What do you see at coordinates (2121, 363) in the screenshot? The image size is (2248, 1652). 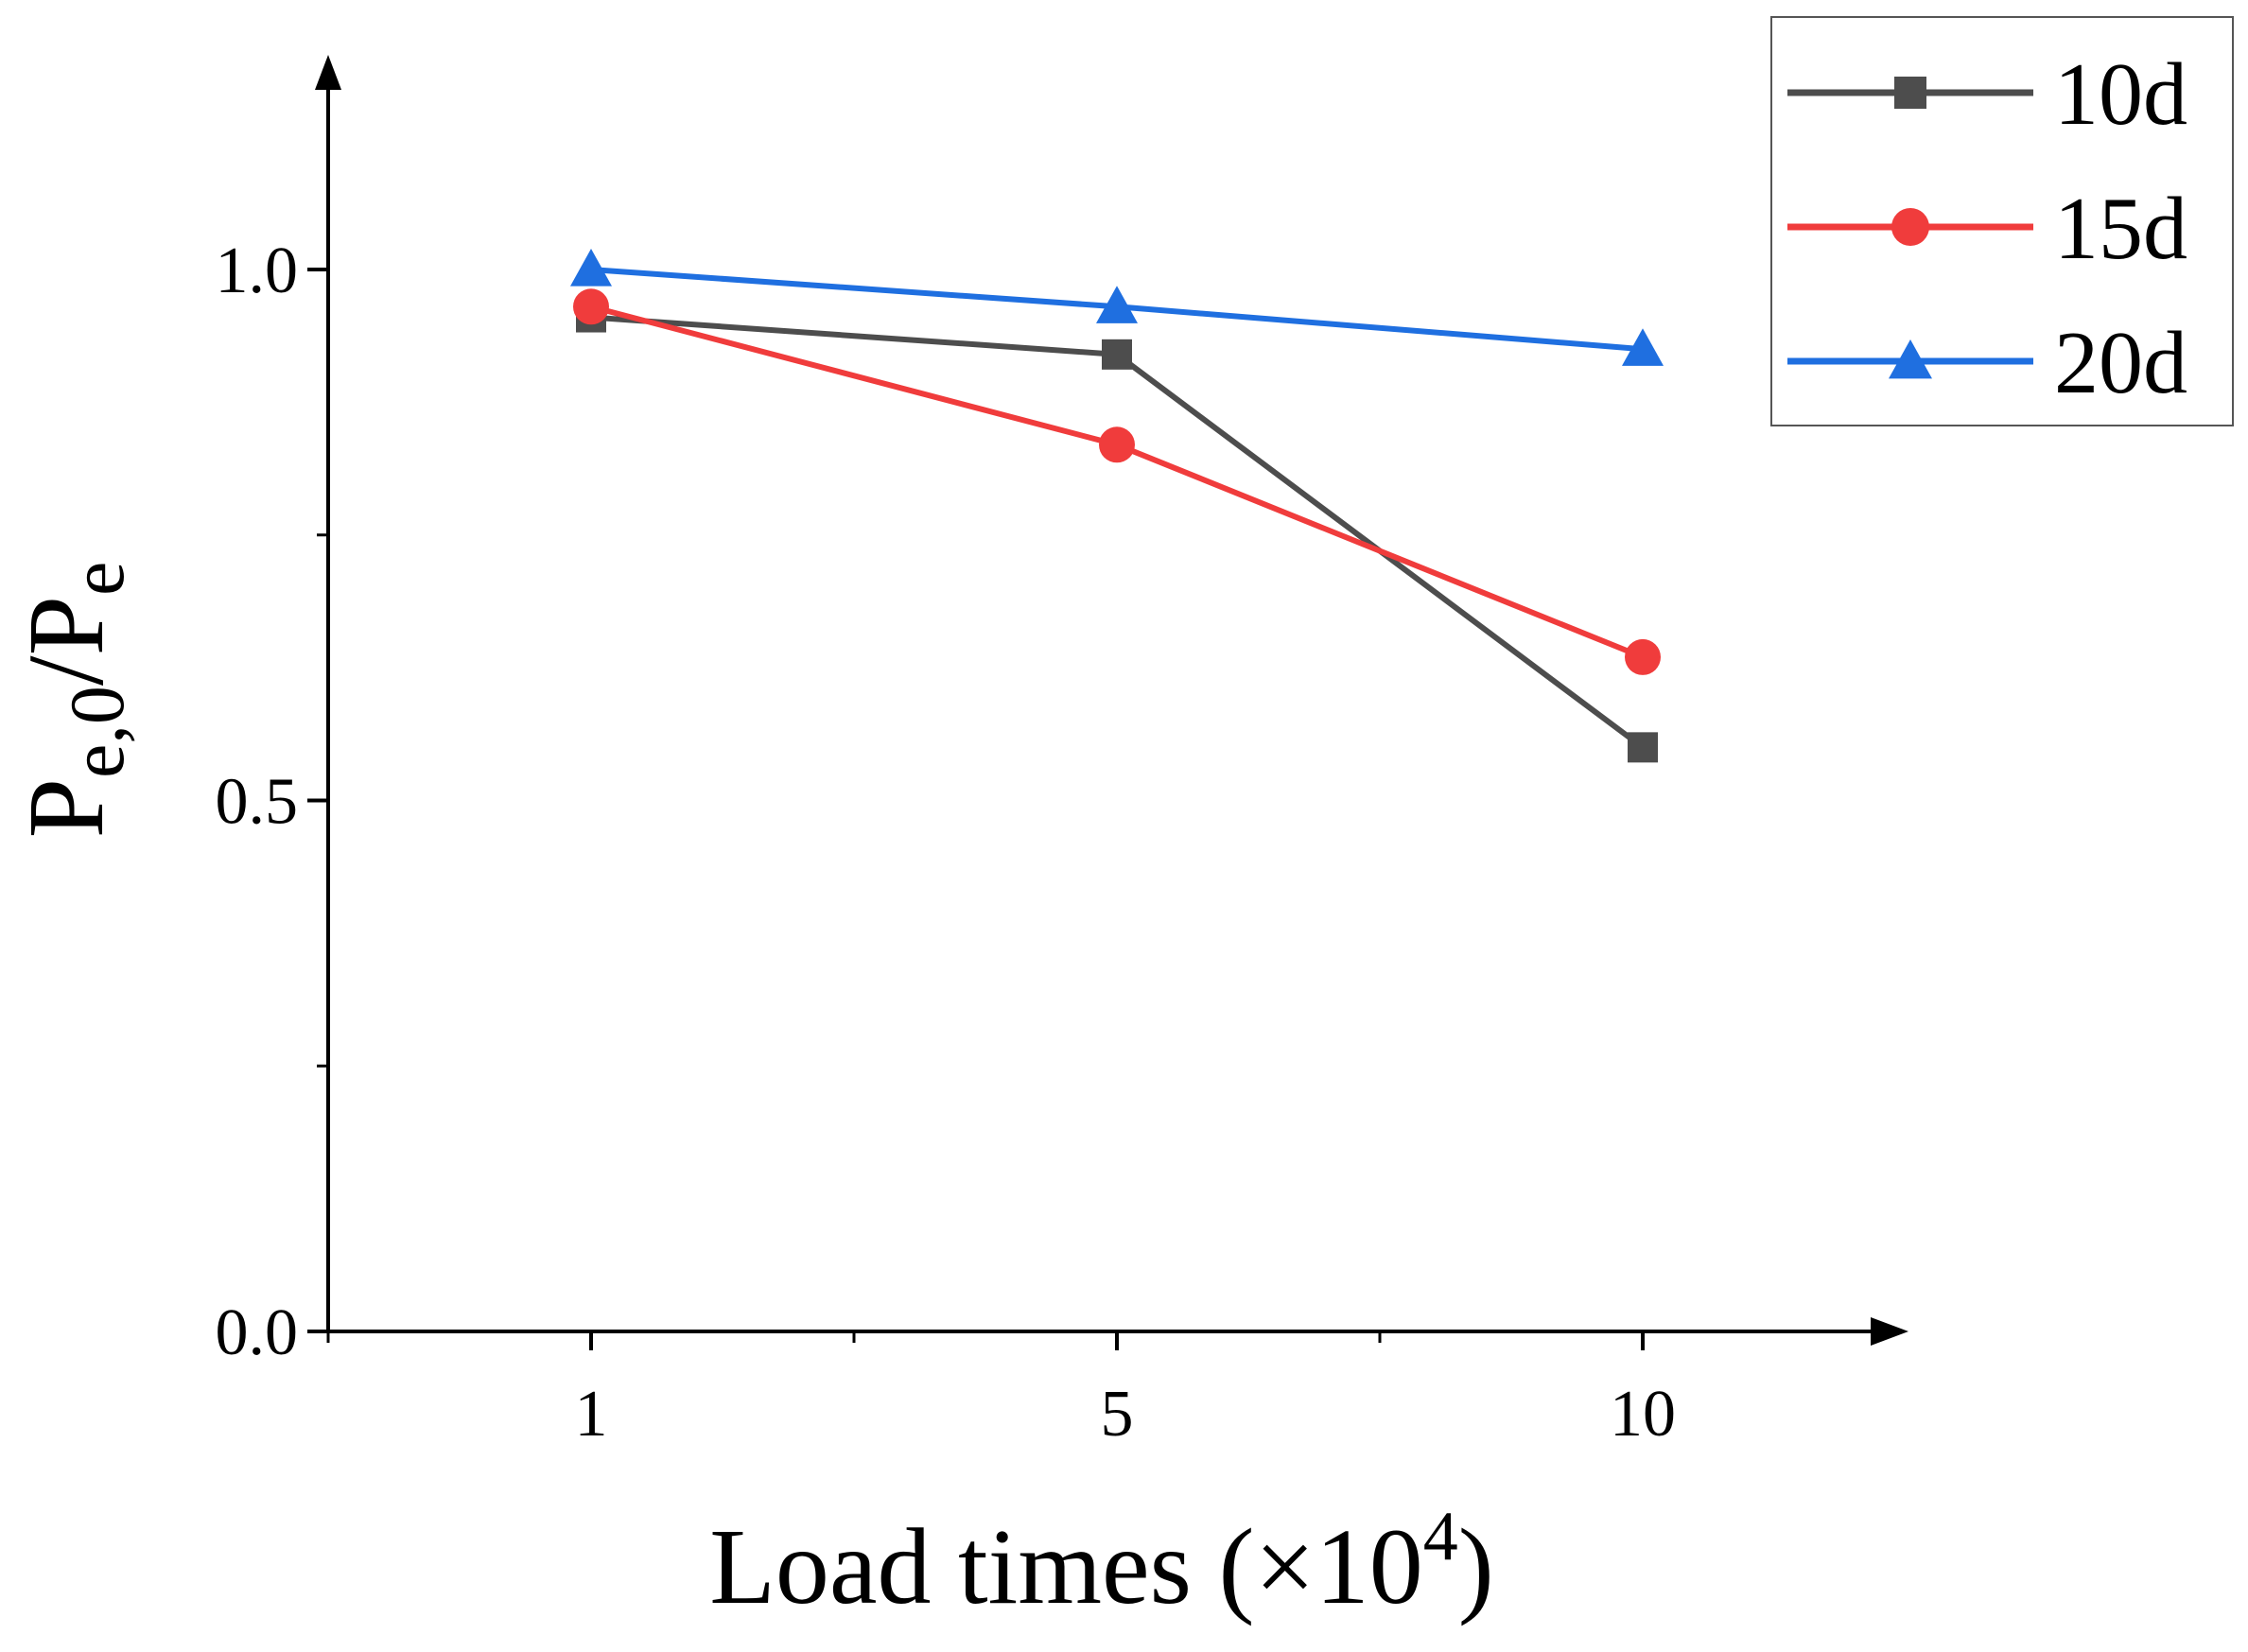 I see `legend-label: 20d` at bounding box center [2121, 363].